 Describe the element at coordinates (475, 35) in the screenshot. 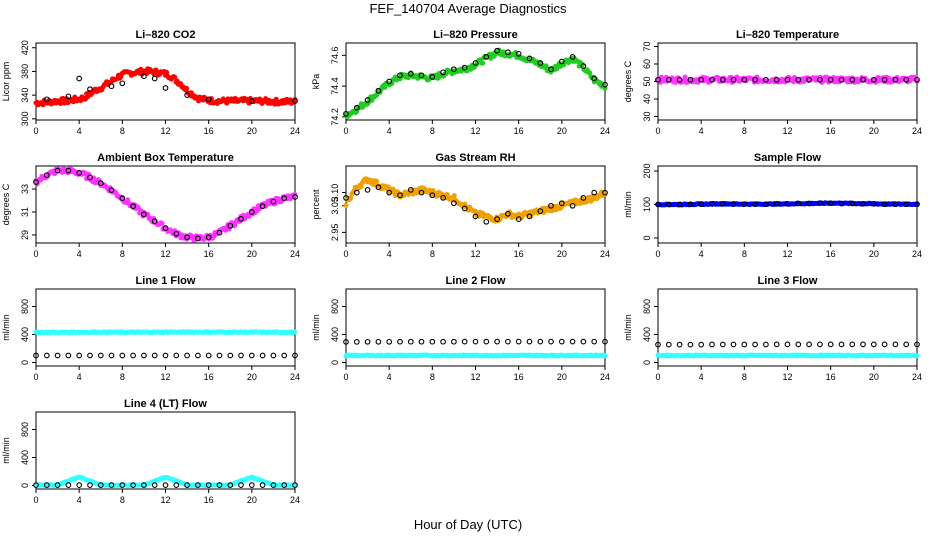

I see `panel-title: Li–820 Pressure` at that location.